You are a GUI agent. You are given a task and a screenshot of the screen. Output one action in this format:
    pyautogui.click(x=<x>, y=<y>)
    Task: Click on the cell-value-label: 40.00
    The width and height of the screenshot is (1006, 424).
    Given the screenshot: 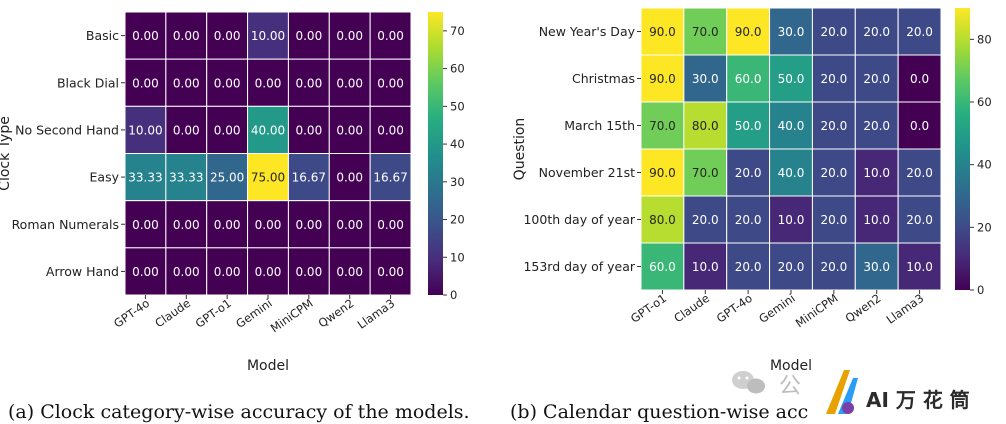 What is the action you would take?
    pyautogui.click(x=268, y=130)
    